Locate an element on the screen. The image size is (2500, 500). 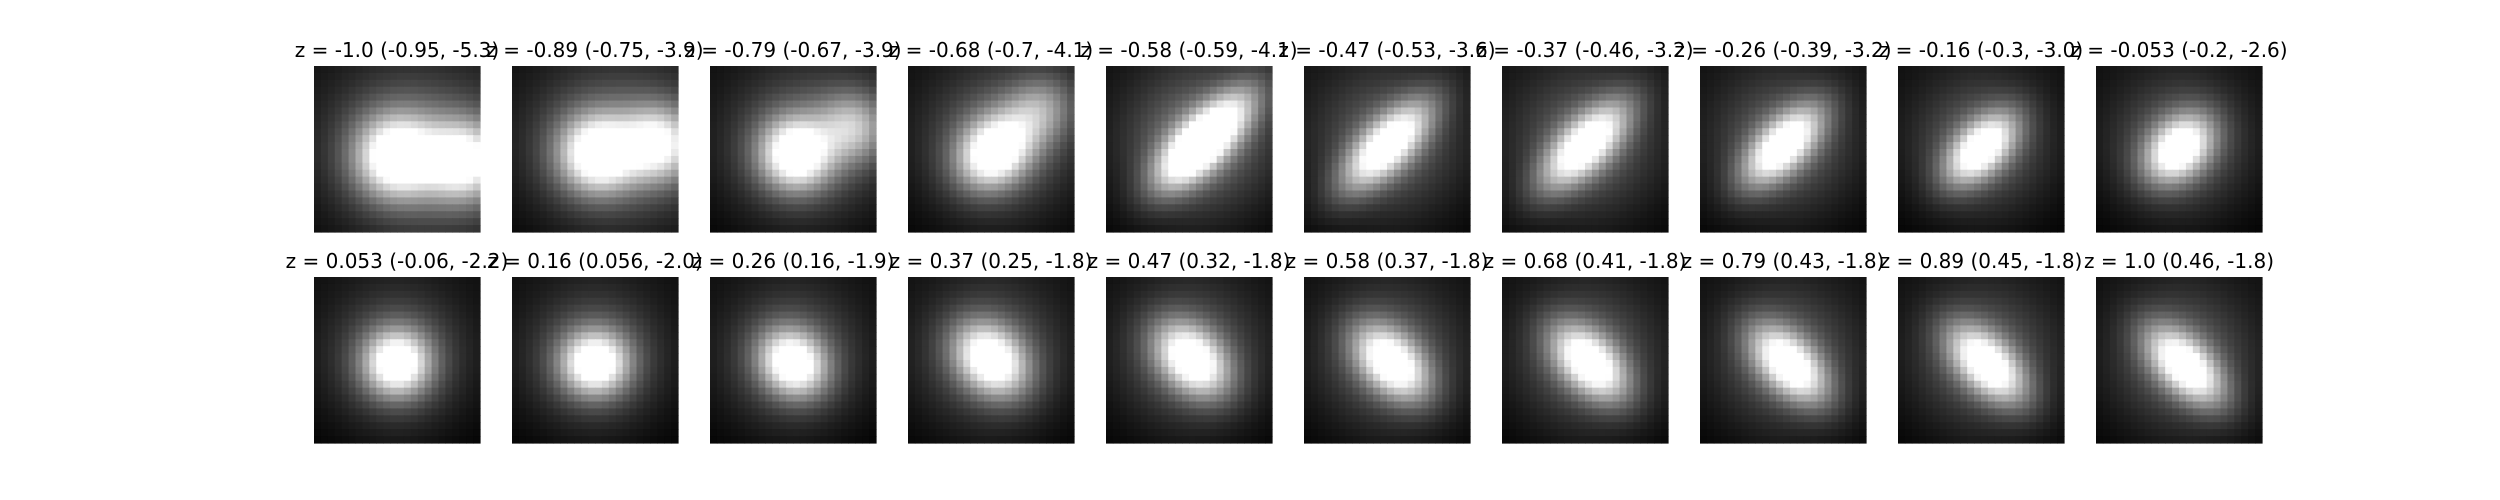
panel: z = 0.89 (0.45, -1.8) is located at coordinates (1981, 346).